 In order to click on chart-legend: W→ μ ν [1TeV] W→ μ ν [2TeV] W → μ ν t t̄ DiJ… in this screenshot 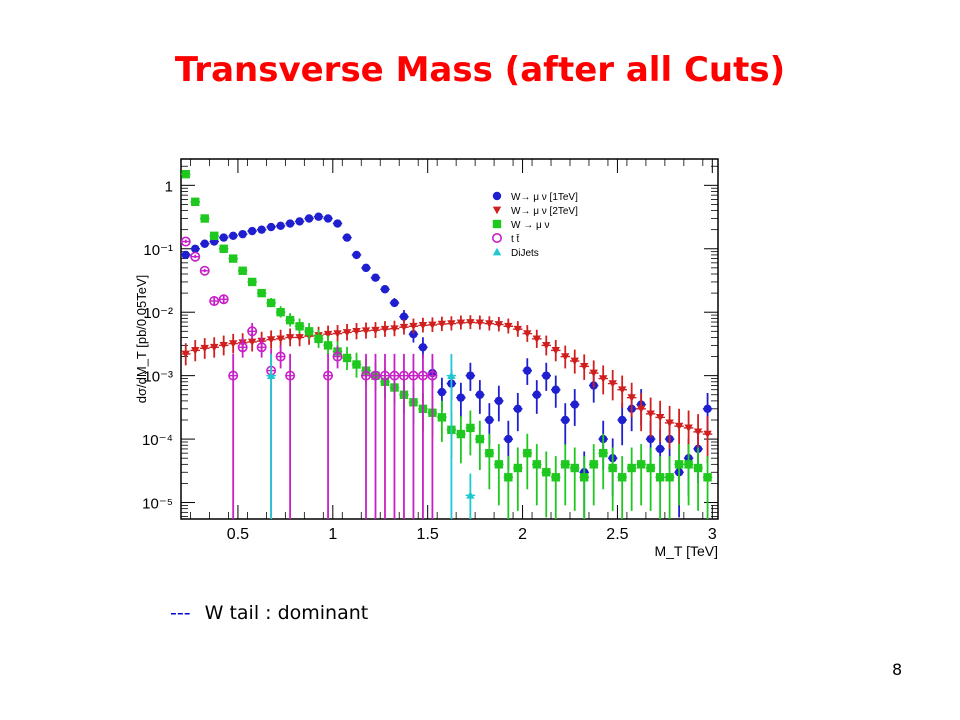, I will do `click(534, 225)`.